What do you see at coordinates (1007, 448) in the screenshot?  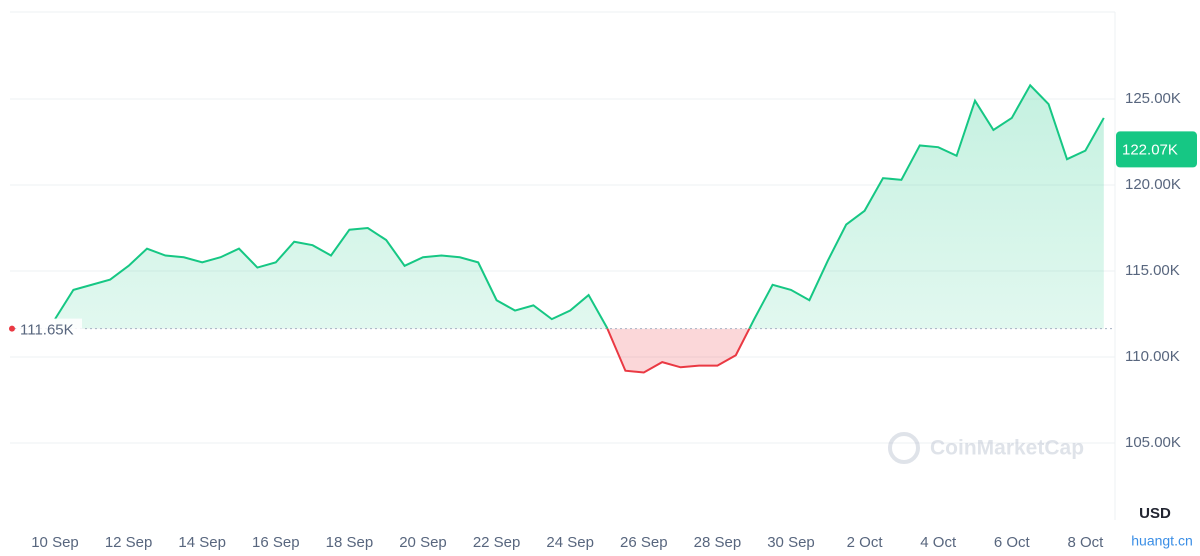 I see `watermark-text: CoinMarketCap` at bounding box center [1007, 448].